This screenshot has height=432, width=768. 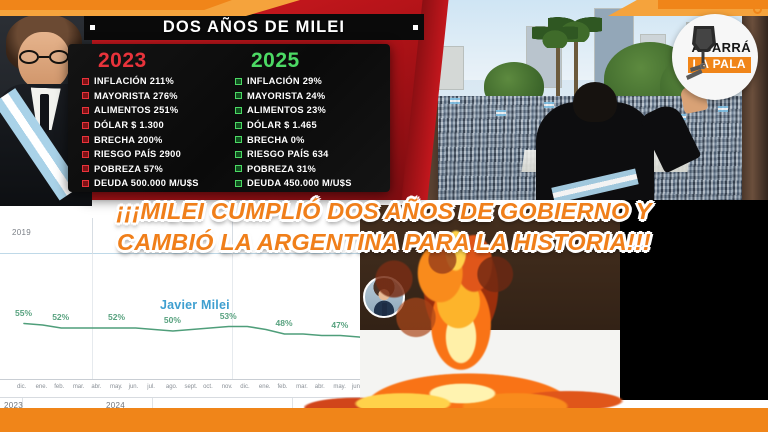 I want to click on shovel-icon, so click(x=701, y=53).